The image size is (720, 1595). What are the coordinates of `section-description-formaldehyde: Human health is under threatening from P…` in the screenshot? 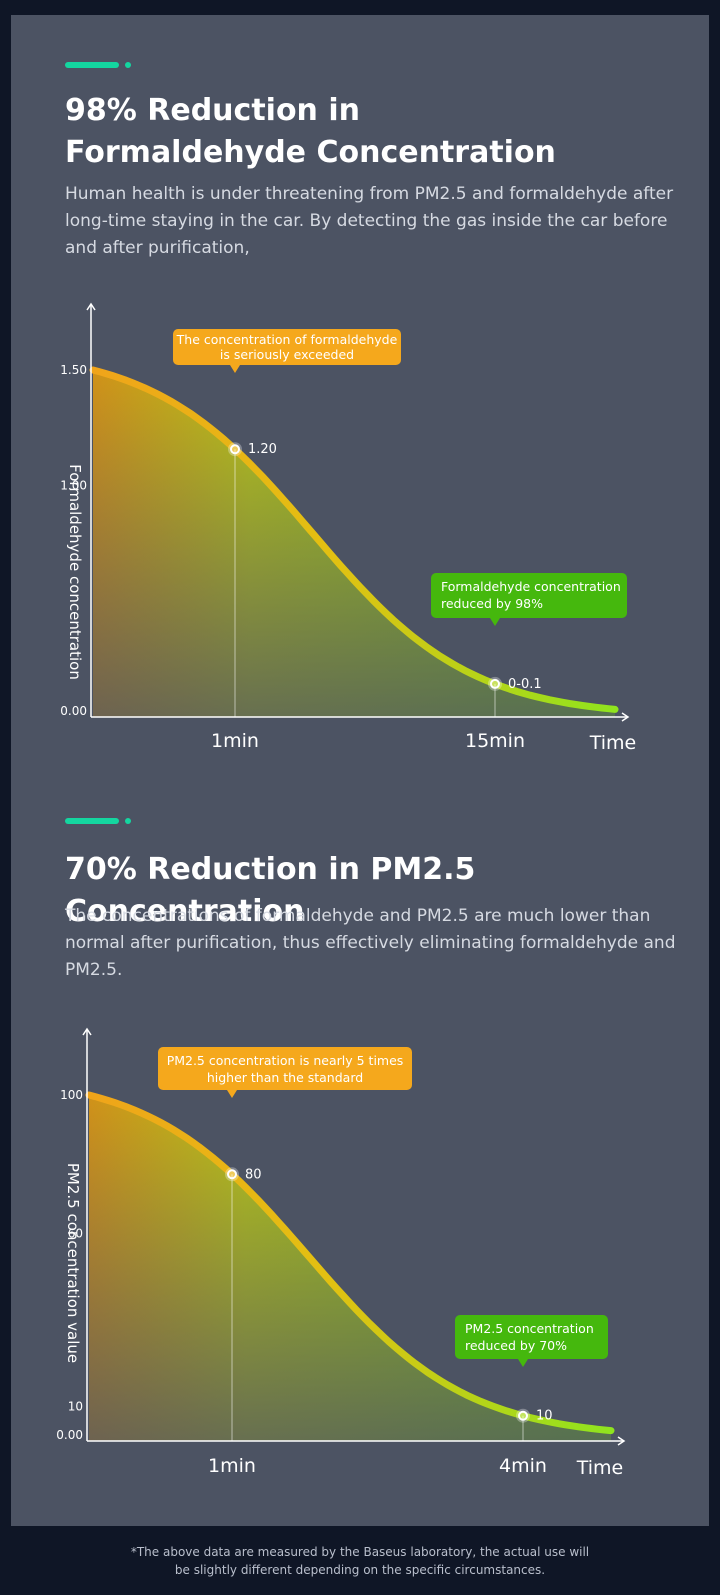 It's located at (369, 221).